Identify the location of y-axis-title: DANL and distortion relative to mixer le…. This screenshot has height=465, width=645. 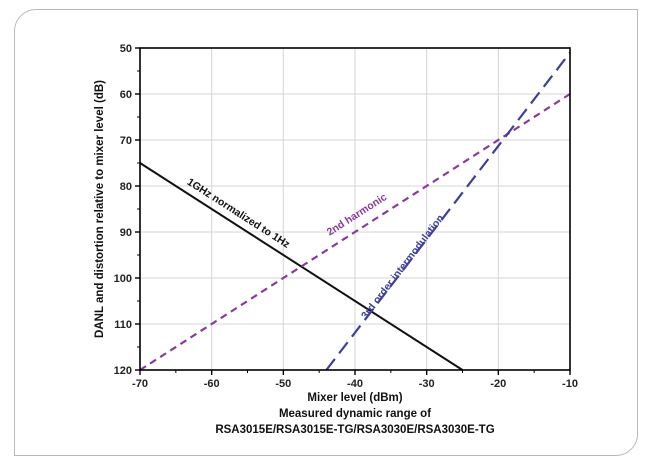
(100, 209).